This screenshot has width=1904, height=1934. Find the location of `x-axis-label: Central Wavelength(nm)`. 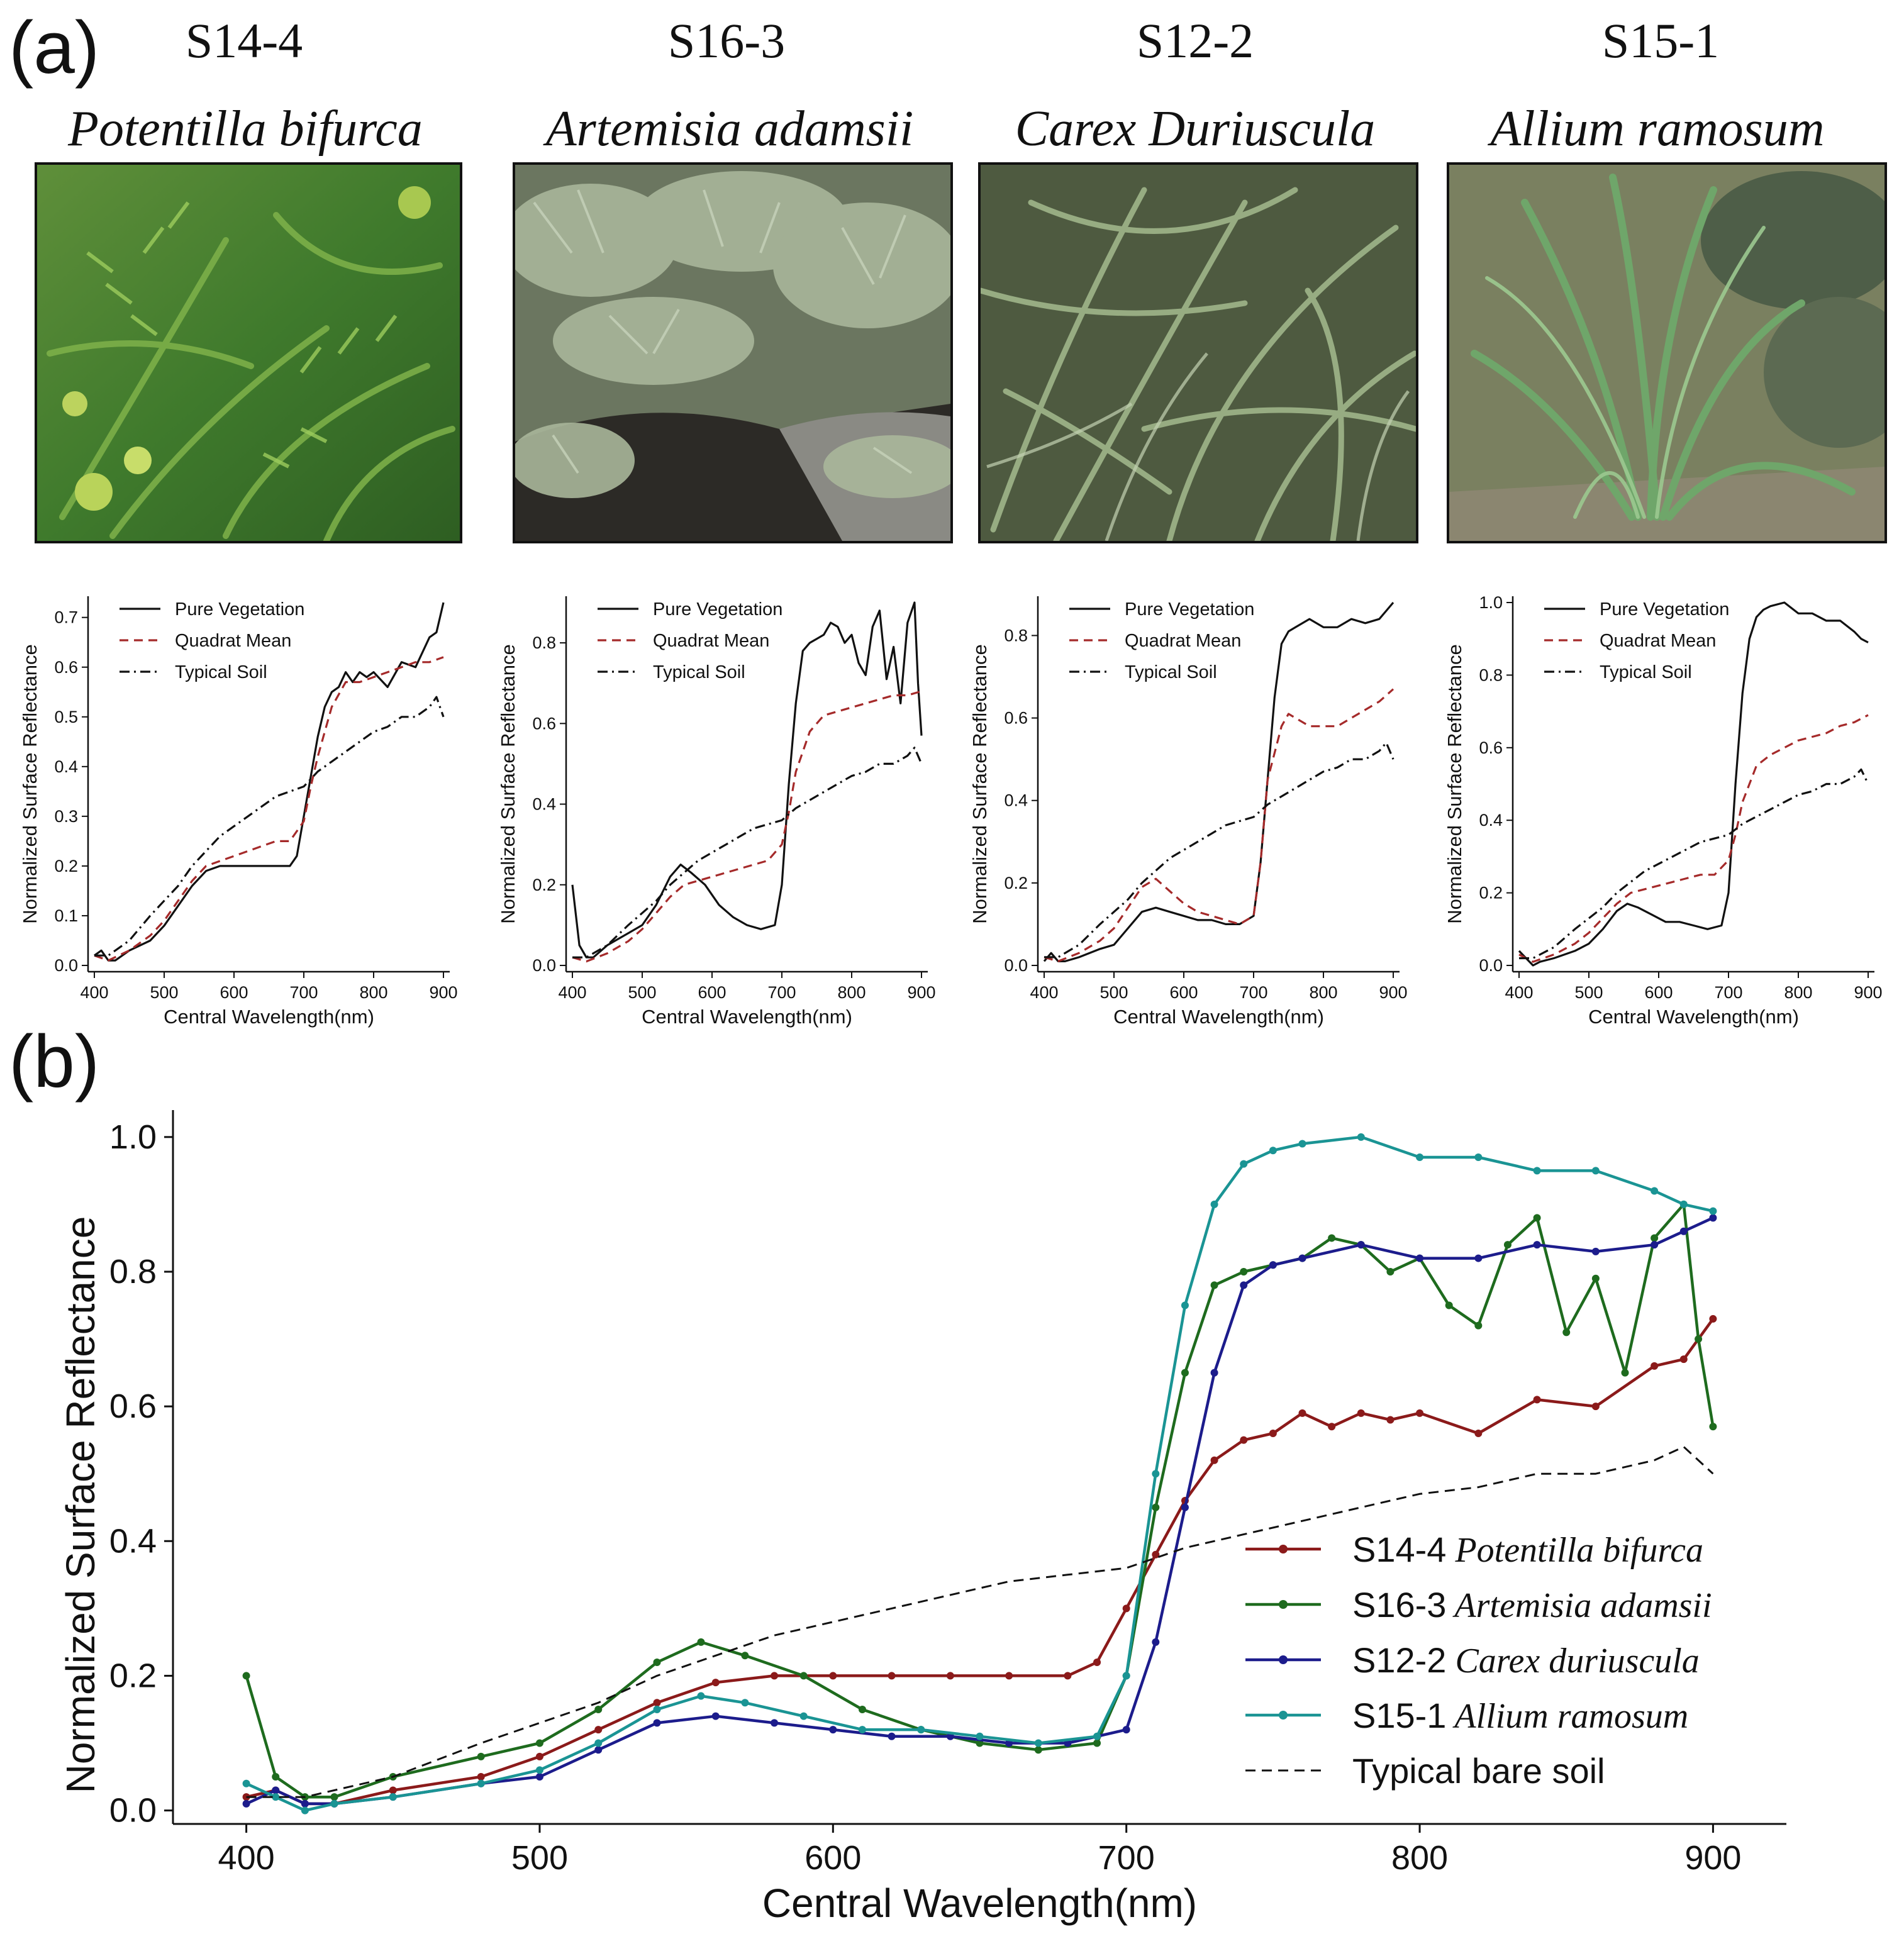

x-axis-label: Central Wavelength(nm) is located at coordinates (1693, 1017).